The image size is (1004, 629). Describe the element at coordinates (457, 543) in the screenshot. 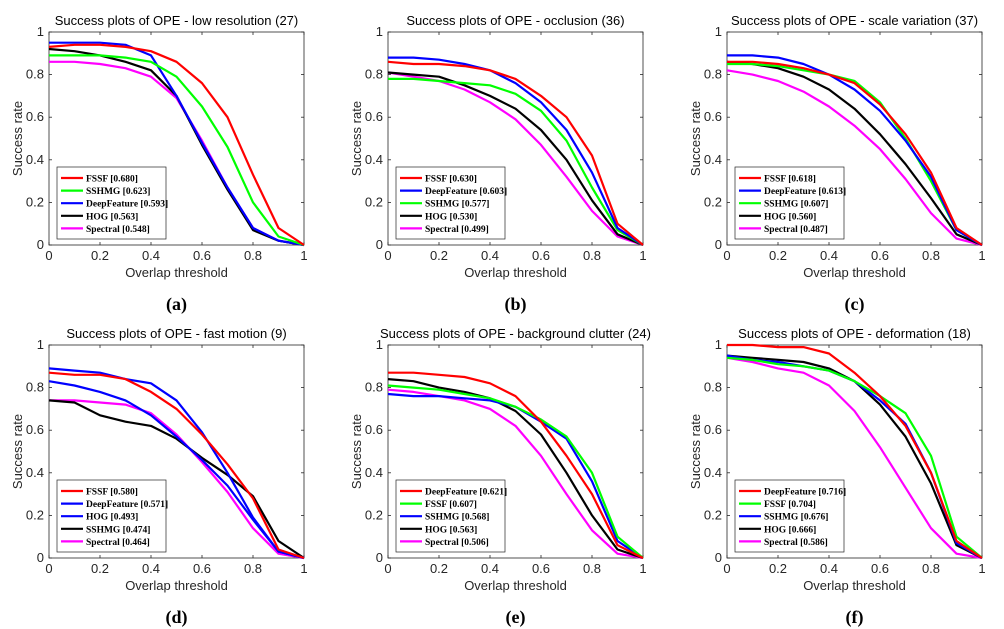

I see `legend-entry: Spectral [0.506]` at that location.